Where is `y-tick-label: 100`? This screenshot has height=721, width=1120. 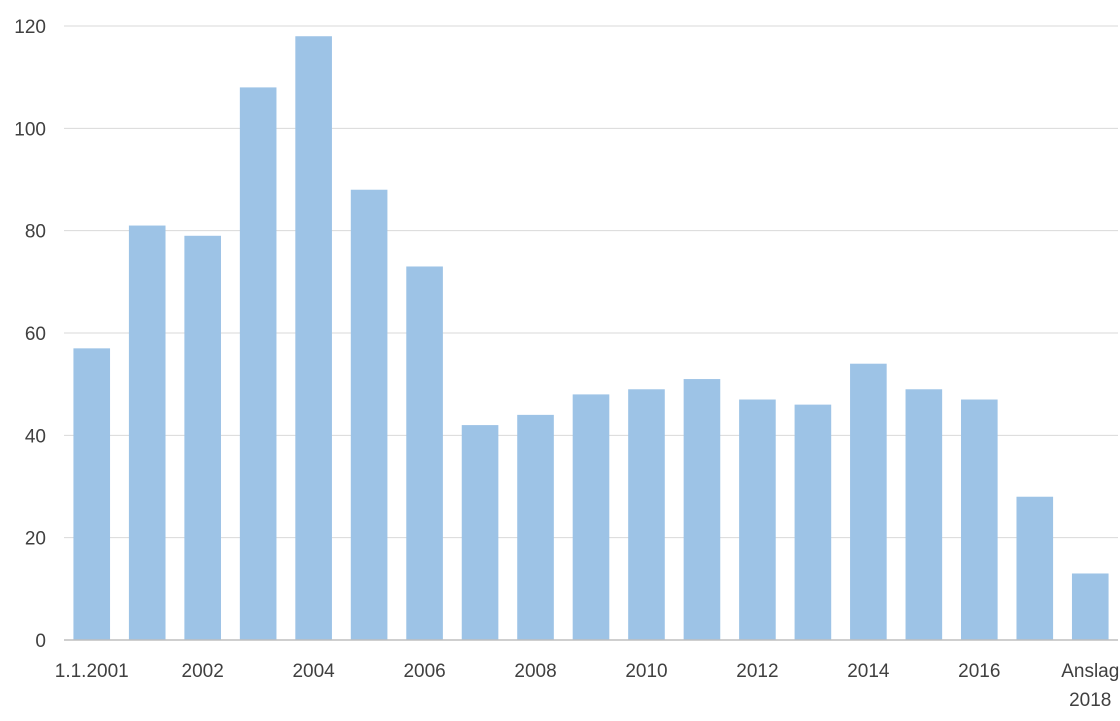
y-tick-label: 100 is located at coordinates (30, 129).